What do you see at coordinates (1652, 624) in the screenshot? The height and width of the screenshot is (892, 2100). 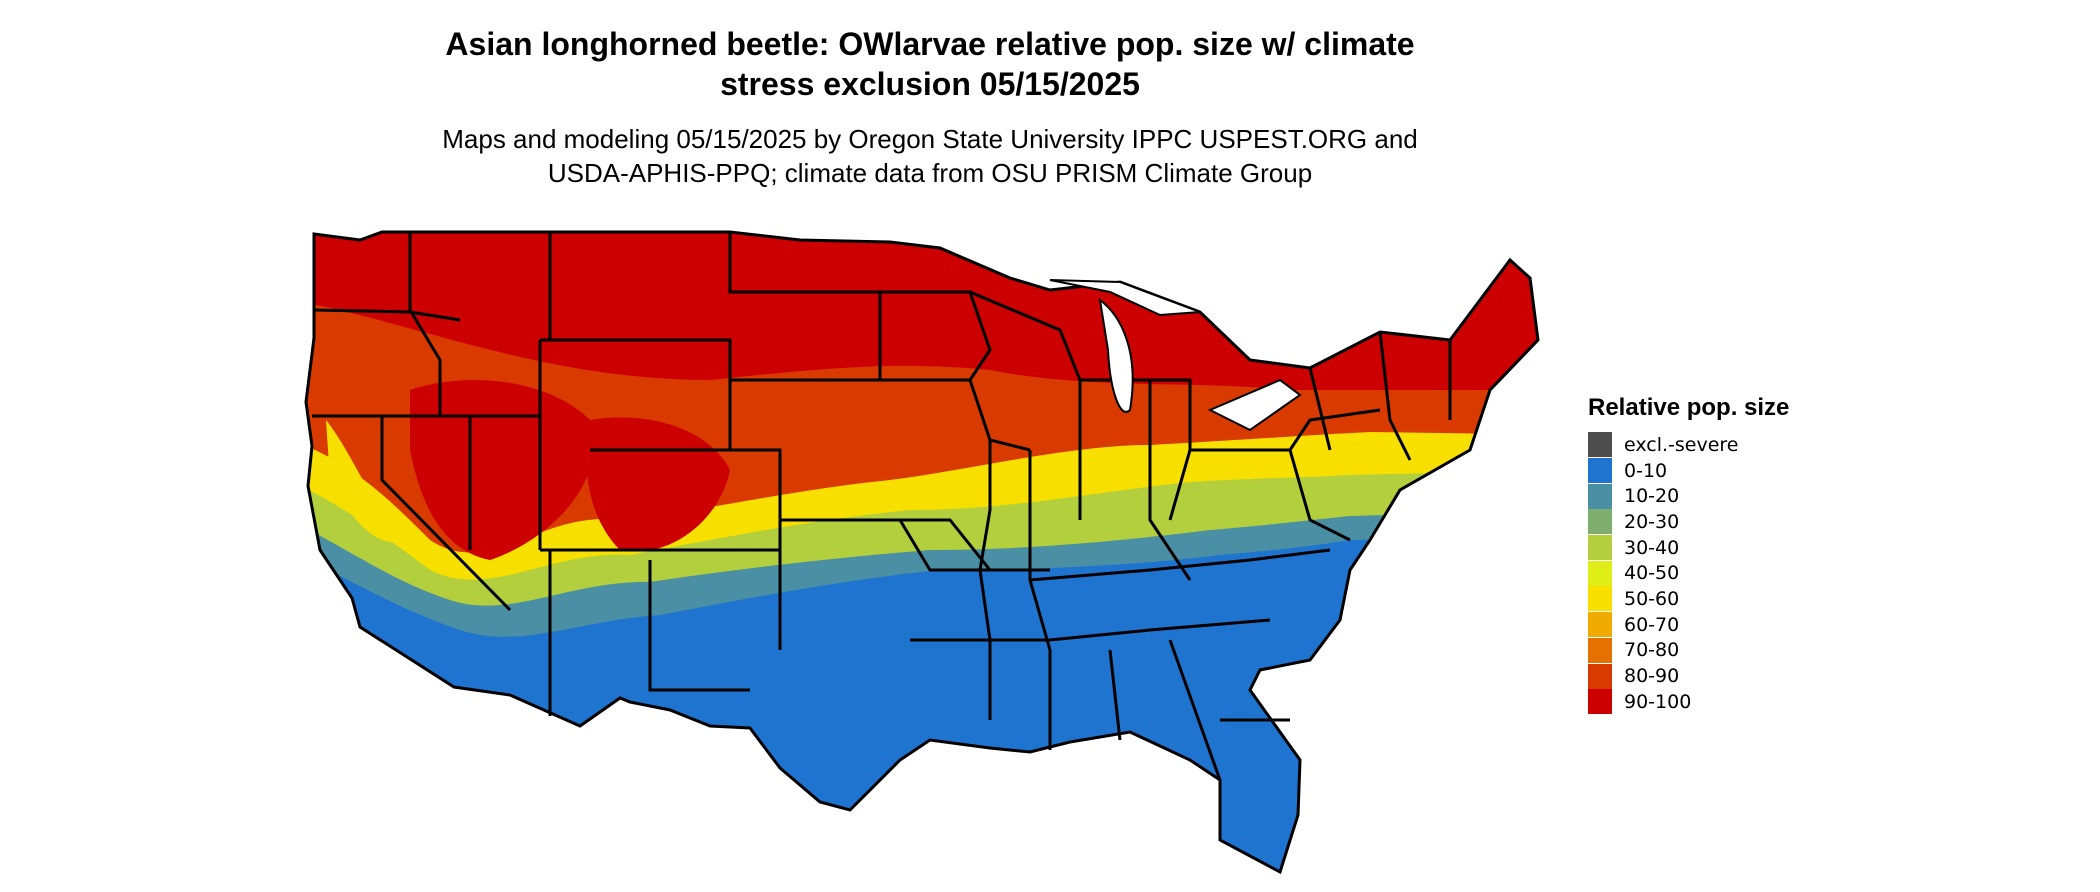 I see `legend-label: 60-70` at bounding box center [1652, 624].